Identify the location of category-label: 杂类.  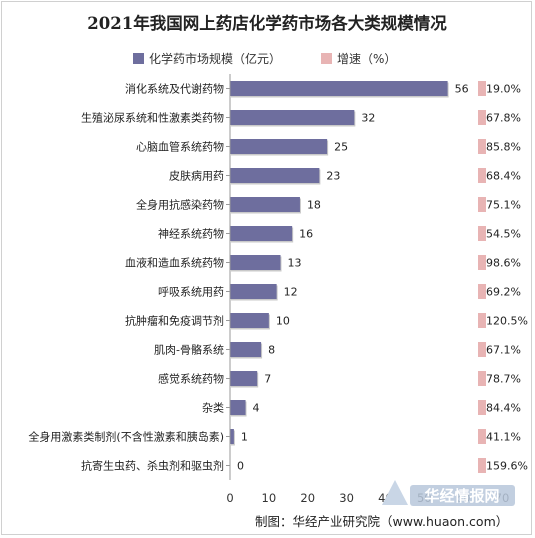
(213, 408).